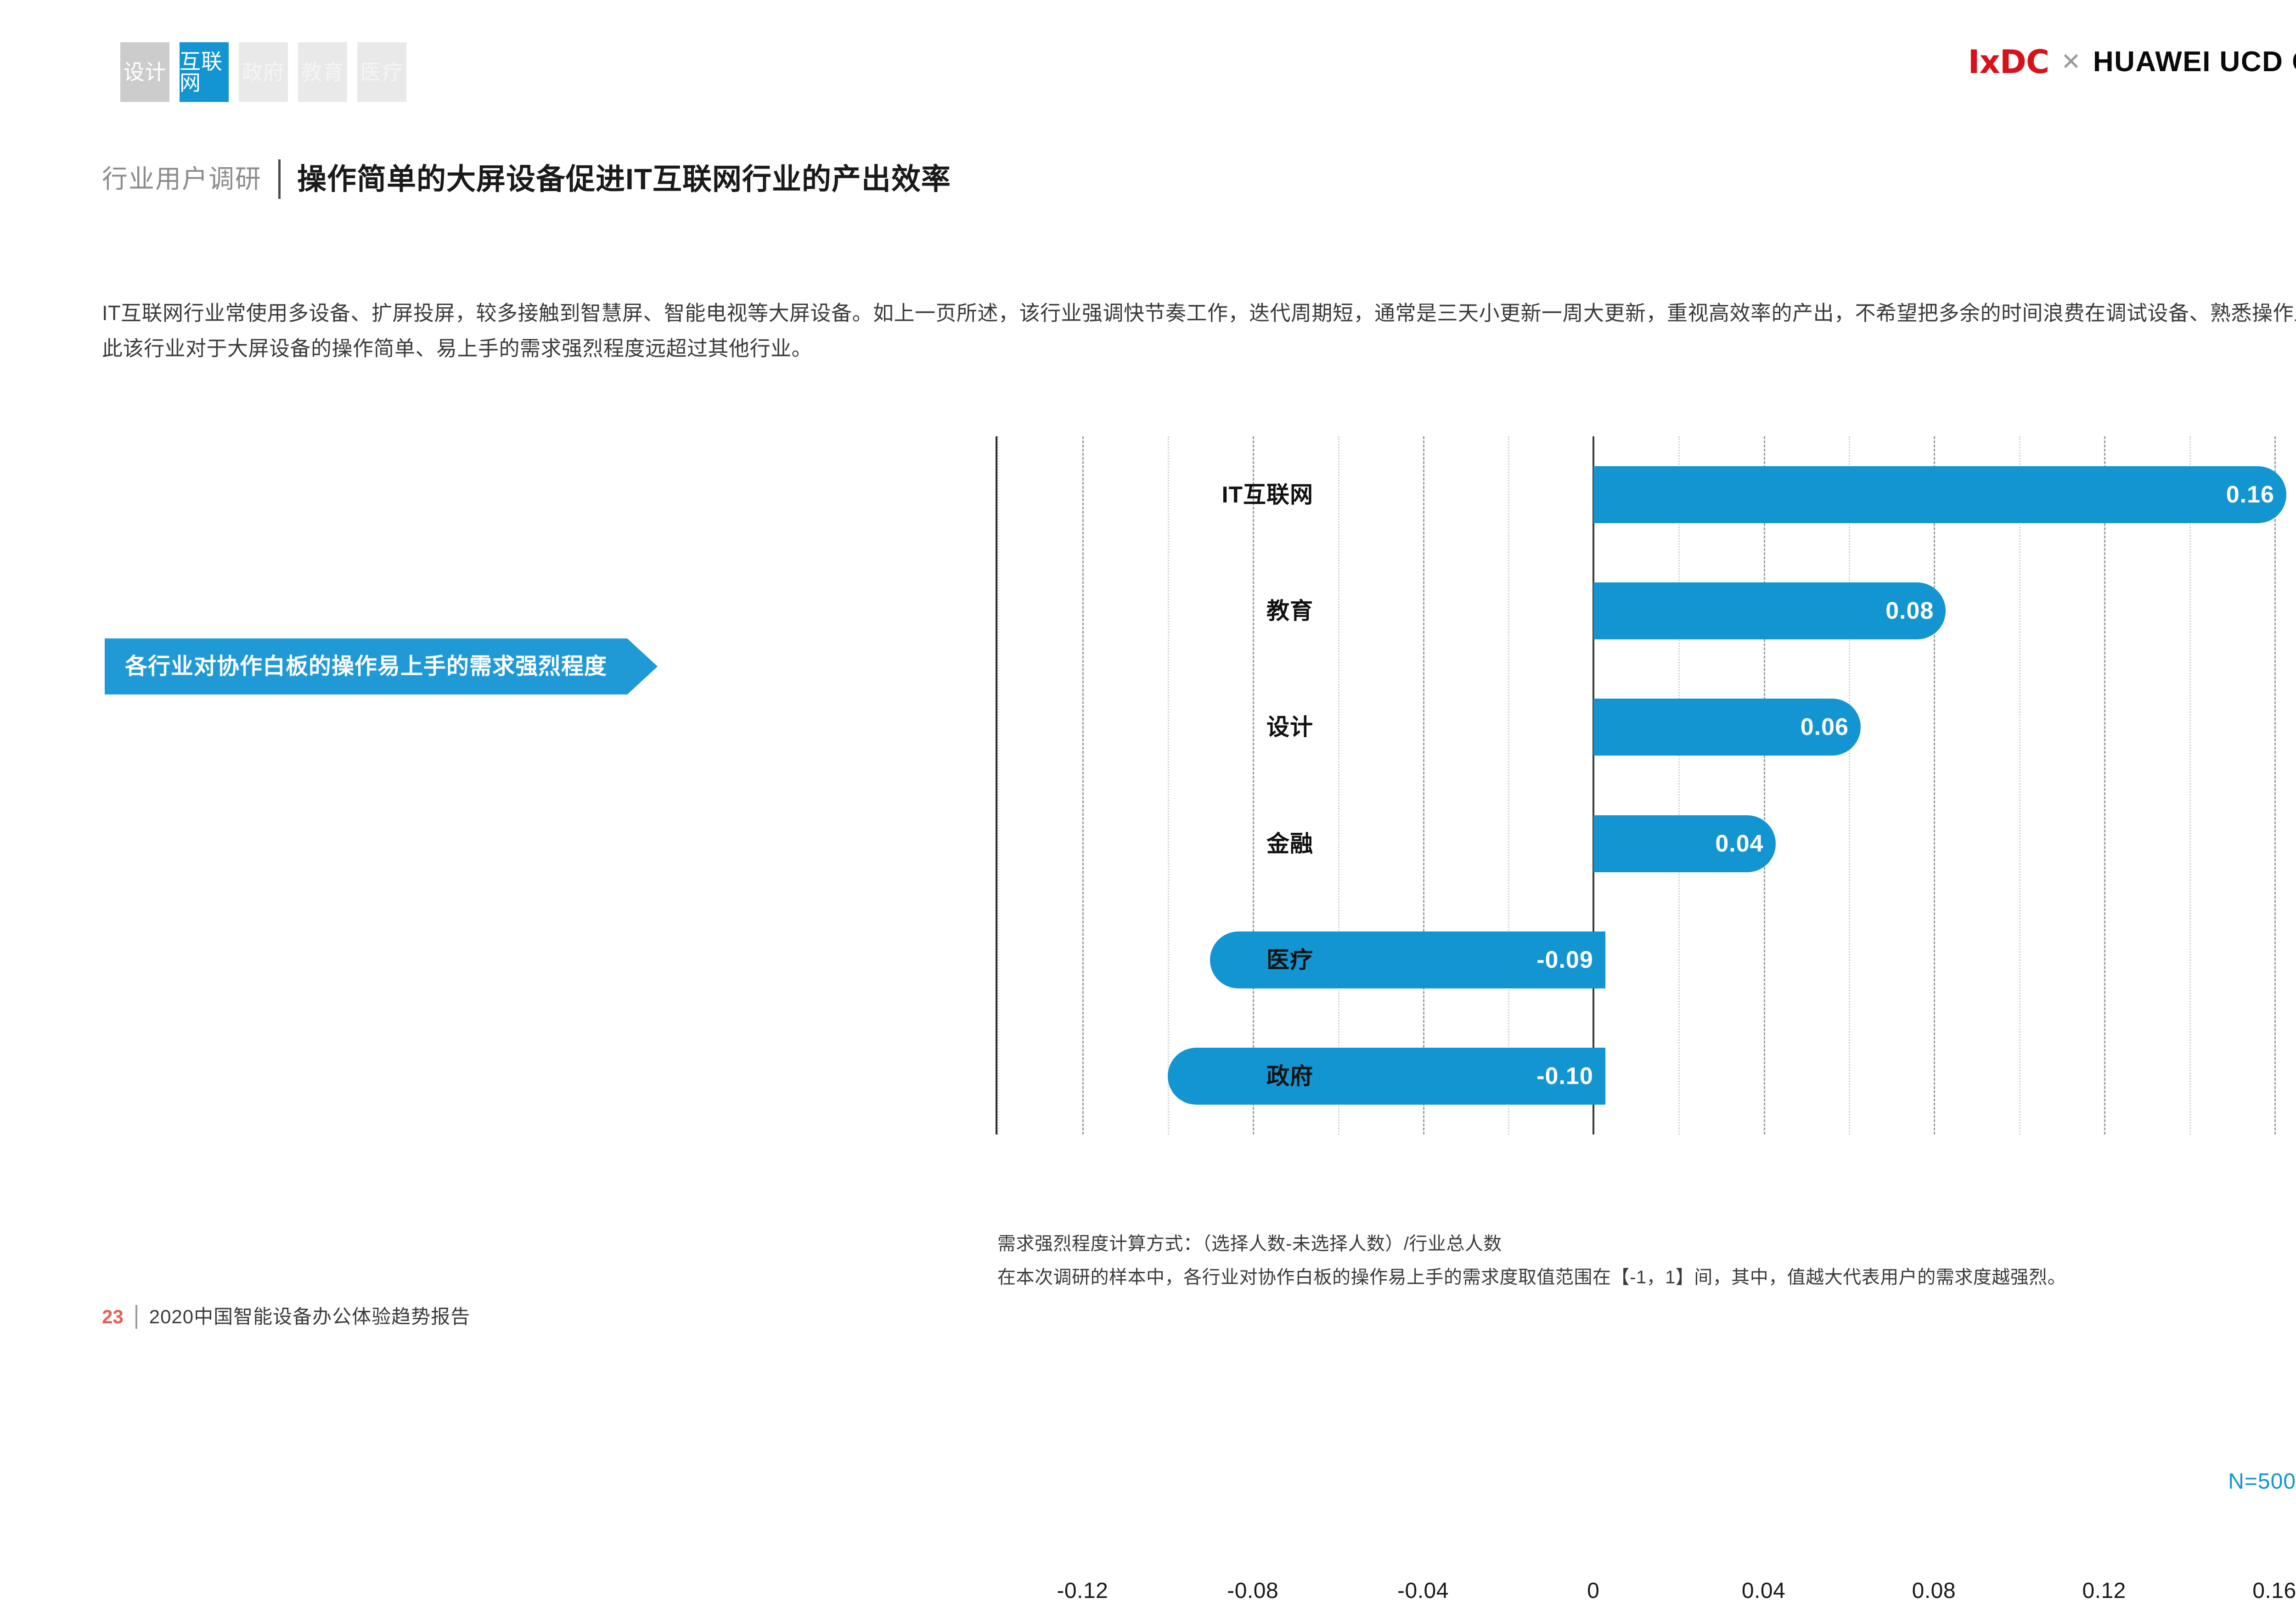 The image size is (2296, 1603). What do you see at coordinates (310, 1316) in the screenshot?
I see `report-title: 2020中国智能设备办公体验趋势报告` at bounding box center [310, 1316].